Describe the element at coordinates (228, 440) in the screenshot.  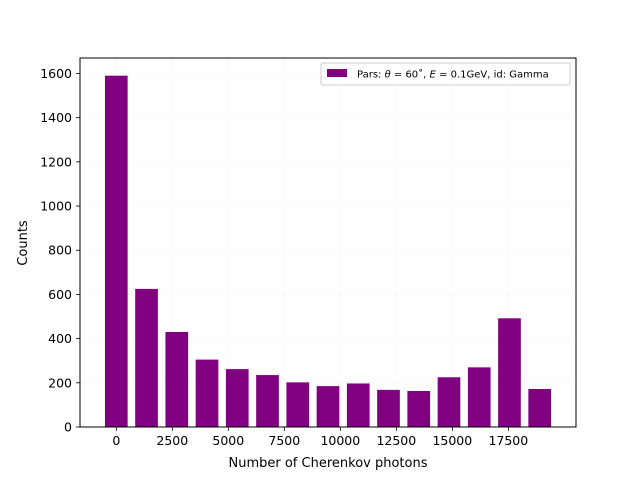
I see `x-tick-label-2: 5000` at that location.